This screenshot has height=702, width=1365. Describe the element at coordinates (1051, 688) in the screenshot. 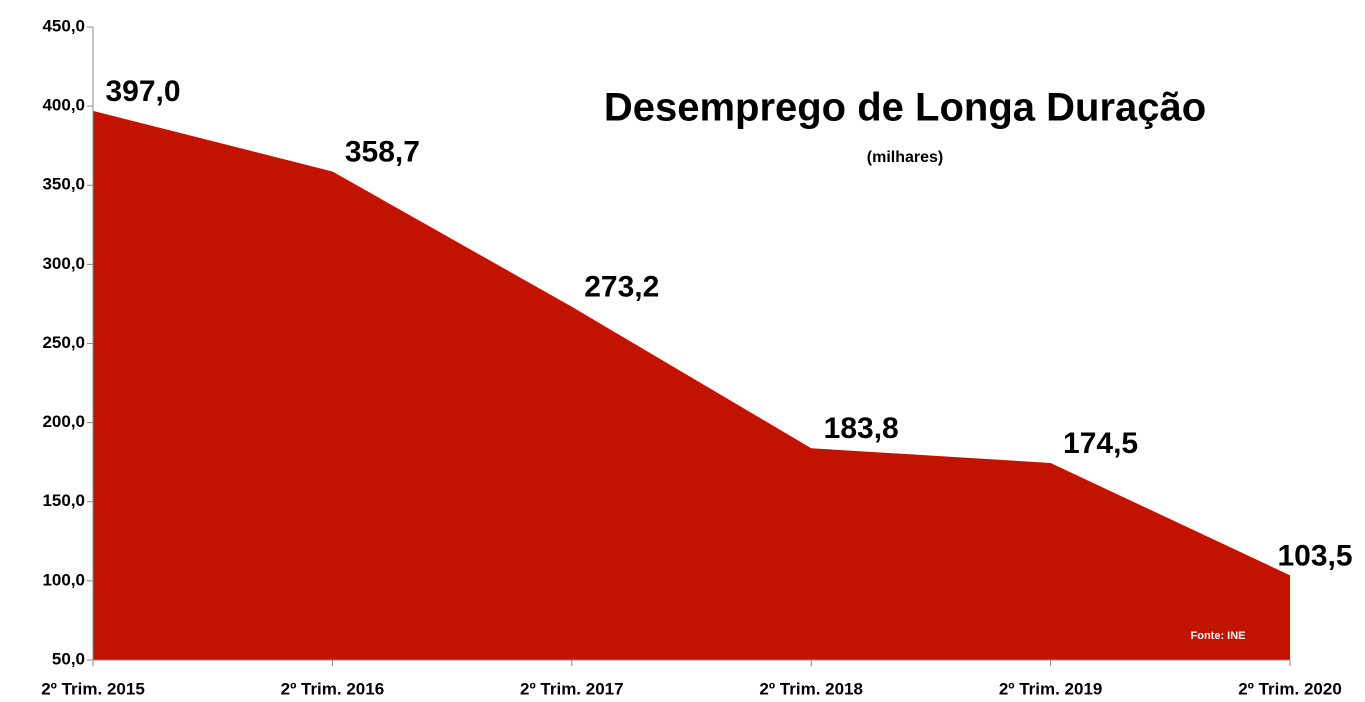

I see `x-tick-label: 2º Trim. 2019` at that location.